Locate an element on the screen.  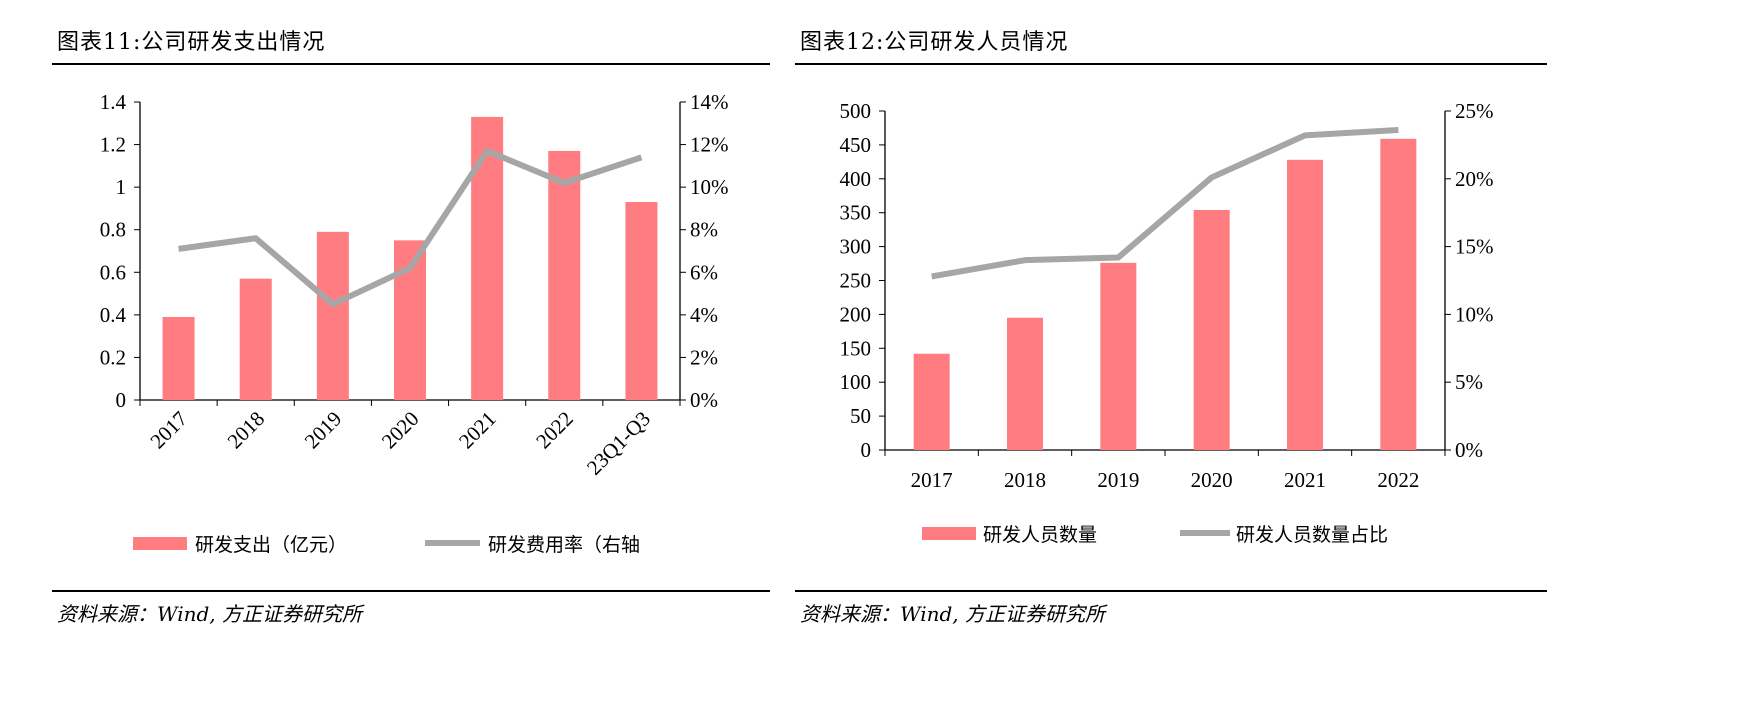
chart1-legend-line-label: 研发费用率（右轴 is located at coordinates (564, 545).